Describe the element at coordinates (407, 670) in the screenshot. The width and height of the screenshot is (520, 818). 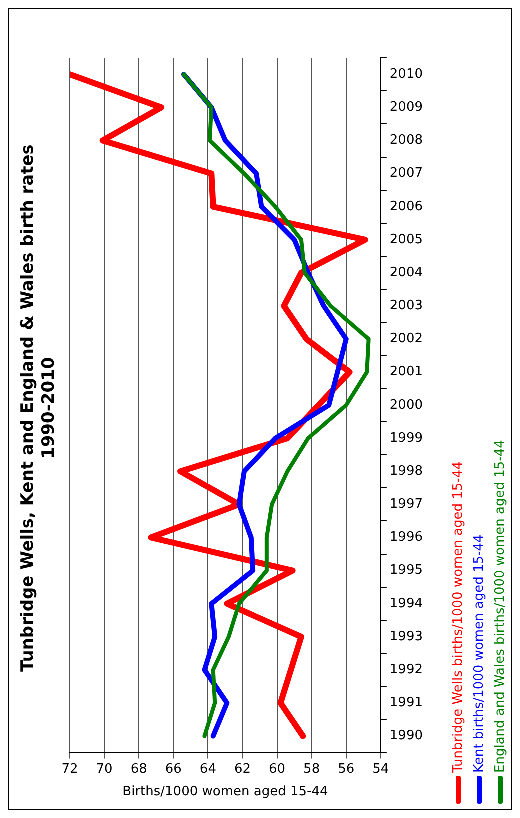
I see `y-tick-label: 1992` at that location.